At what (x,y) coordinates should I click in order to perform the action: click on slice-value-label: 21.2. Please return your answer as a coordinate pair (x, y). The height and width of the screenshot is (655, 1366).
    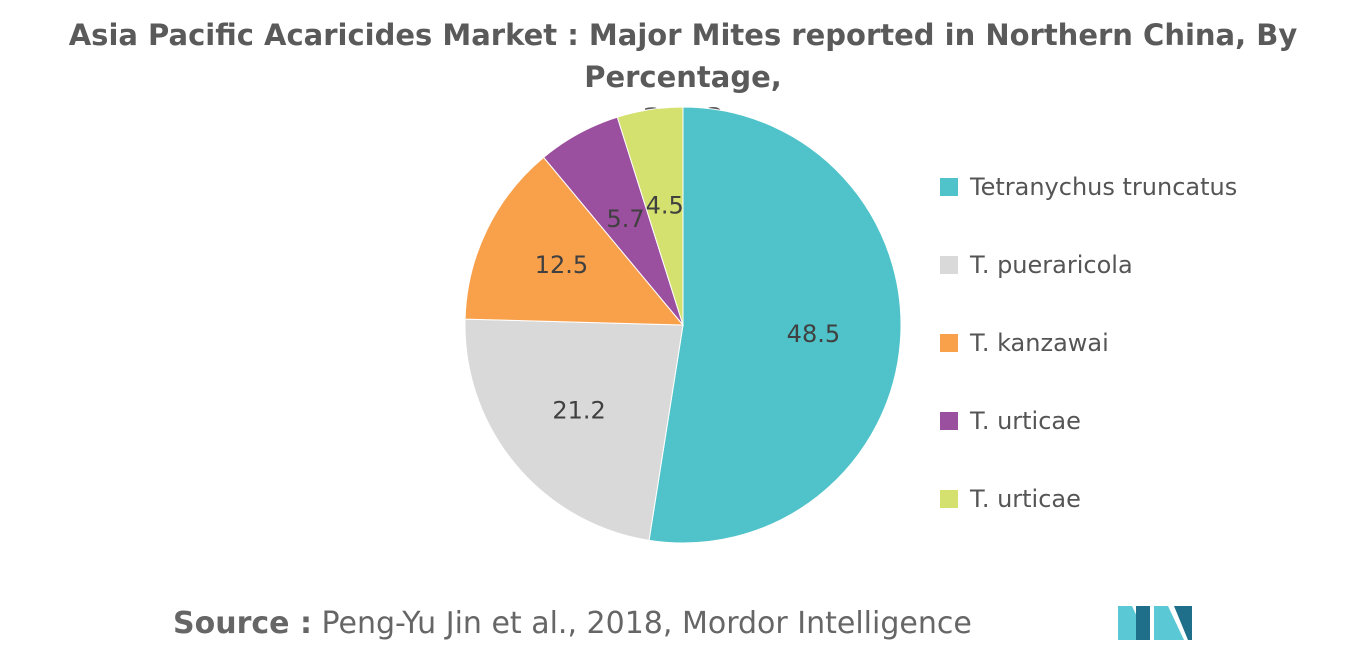
    Looking at the image, I should click on (578, 410).